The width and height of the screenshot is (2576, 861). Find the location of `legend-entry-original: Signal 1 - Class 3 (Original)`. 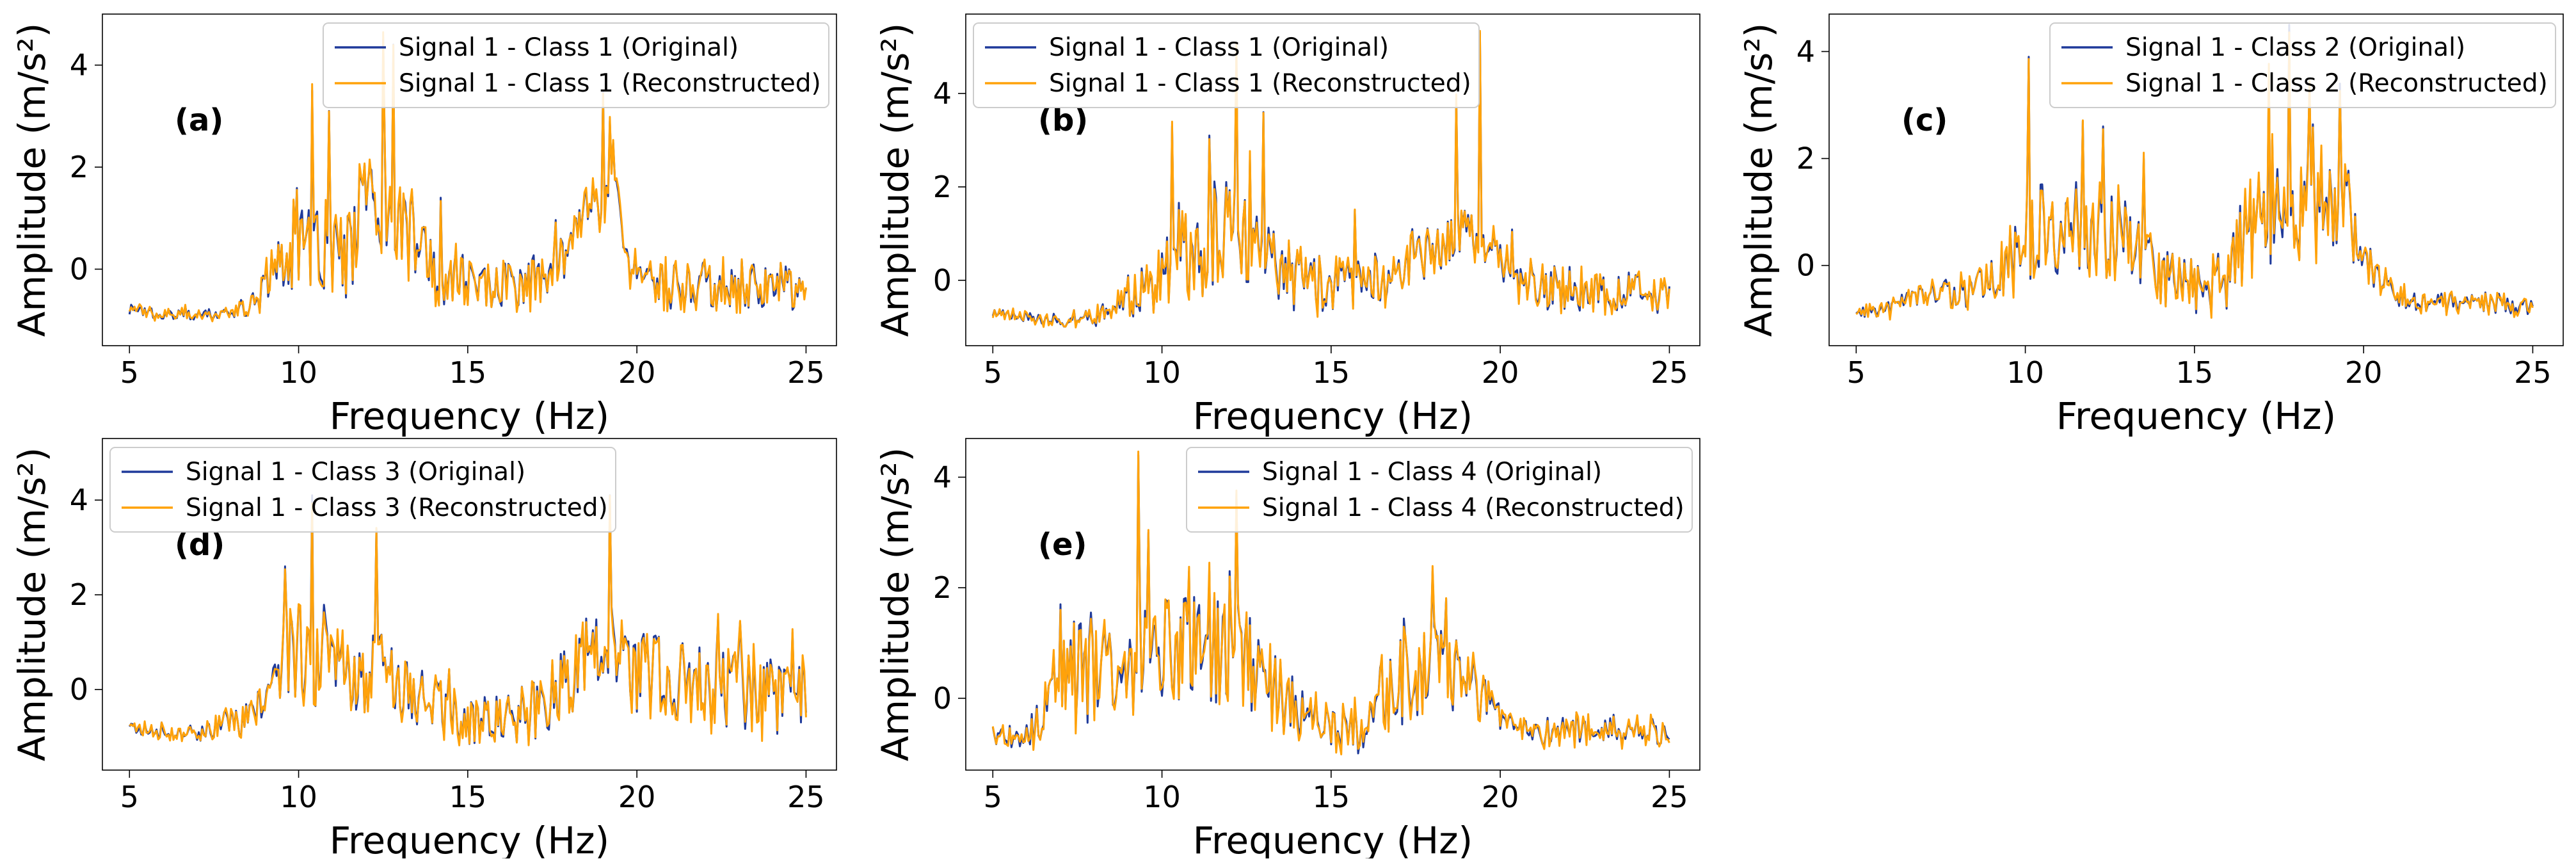

legend-entry-original: Signal 1 - Class 3 (Original) is located at coordinates (355, 472).